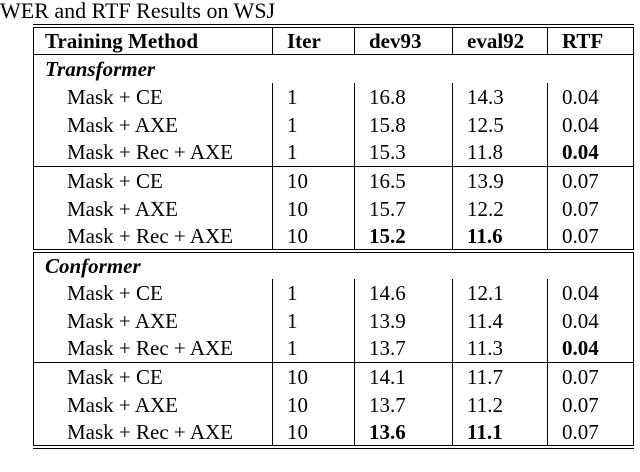 The width and height of the screenshot is (640, 472). What do you see at coordinates (500, 404) in the screenshot?
I see `data-cell: 11.2` at bounding box center [500, 404].